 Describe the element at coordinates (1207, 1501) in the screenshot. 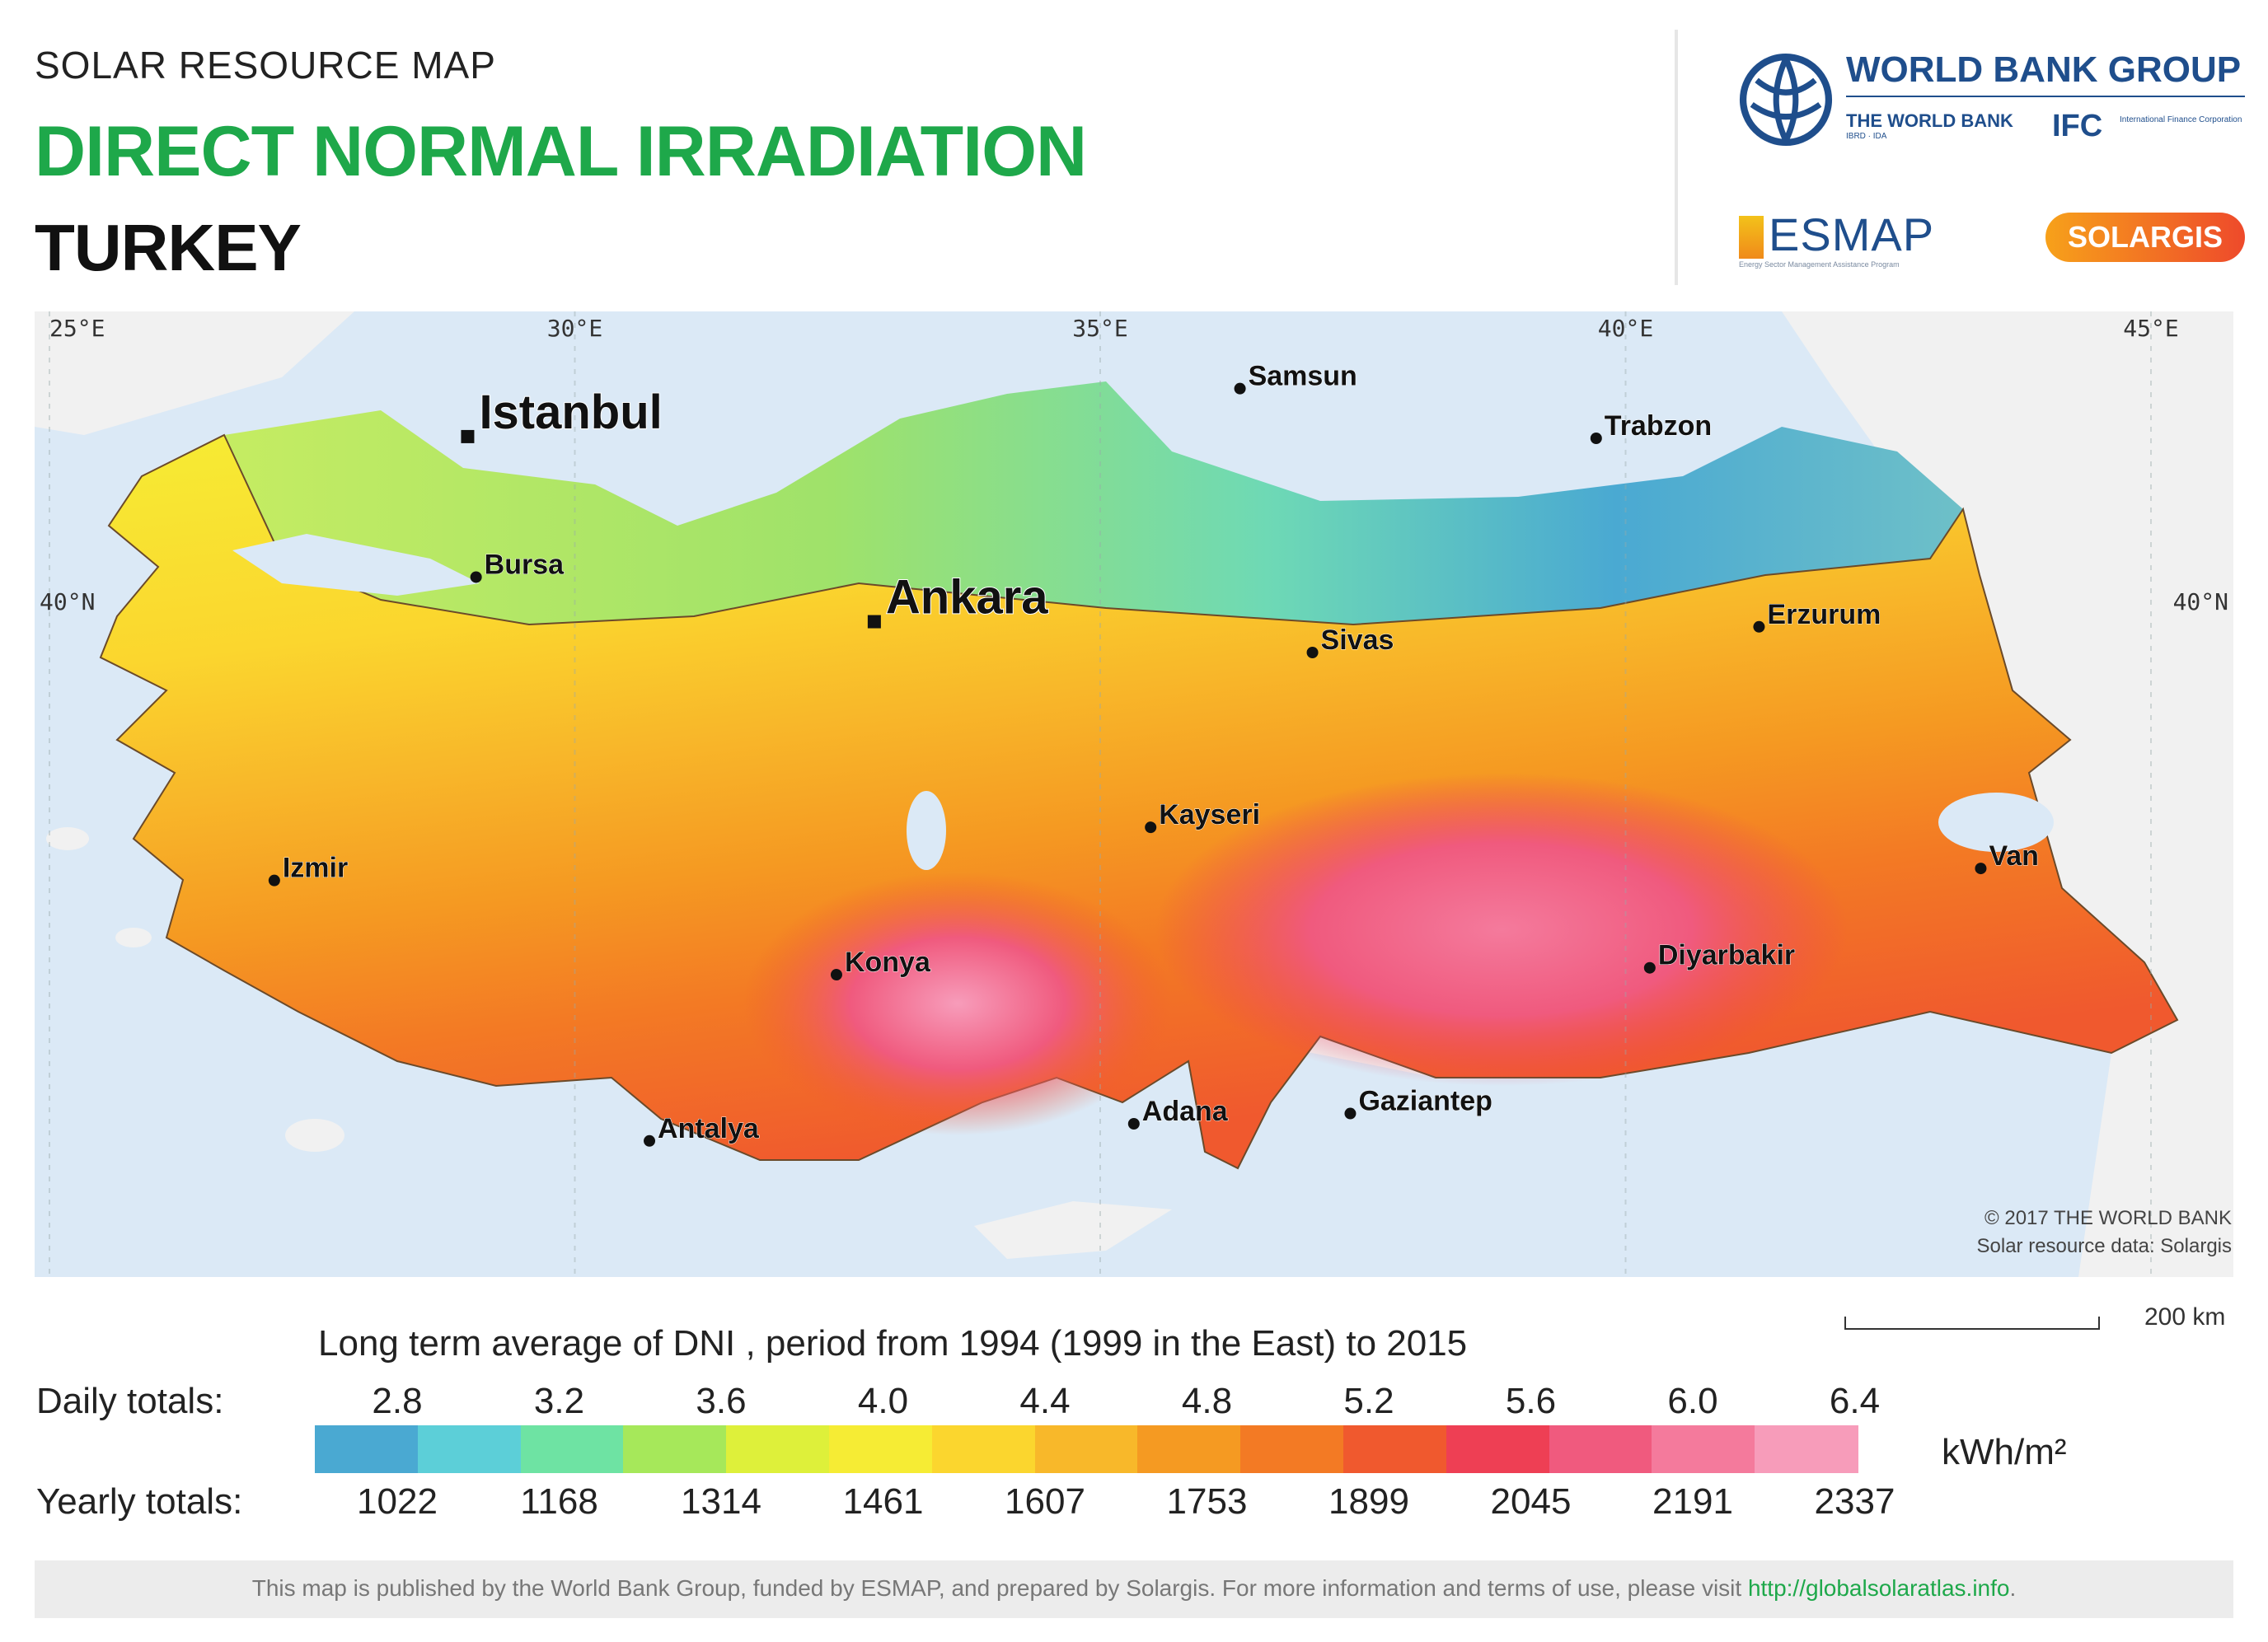

I see `legend-yearly-value: 1753` at that location.